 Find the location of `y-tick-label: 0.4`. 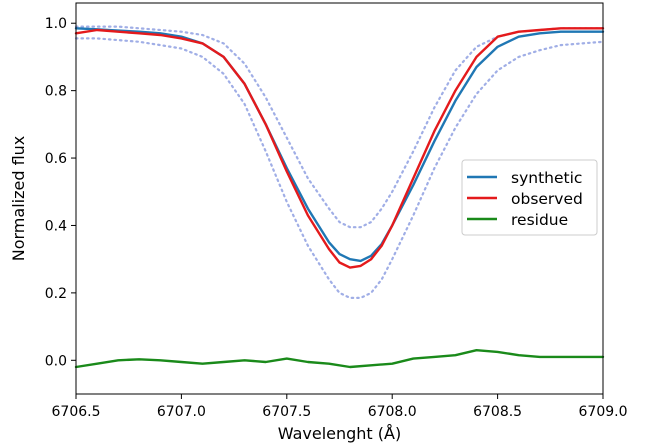

y-tick-label: 0.4 is located at coordinates (56, 226).